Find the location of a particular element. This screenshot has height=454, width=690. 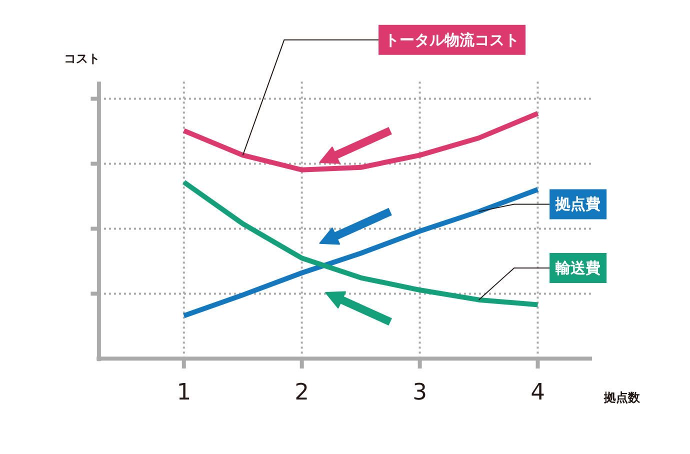

x-tick-label: 1 is located at coordinates (184, 393).